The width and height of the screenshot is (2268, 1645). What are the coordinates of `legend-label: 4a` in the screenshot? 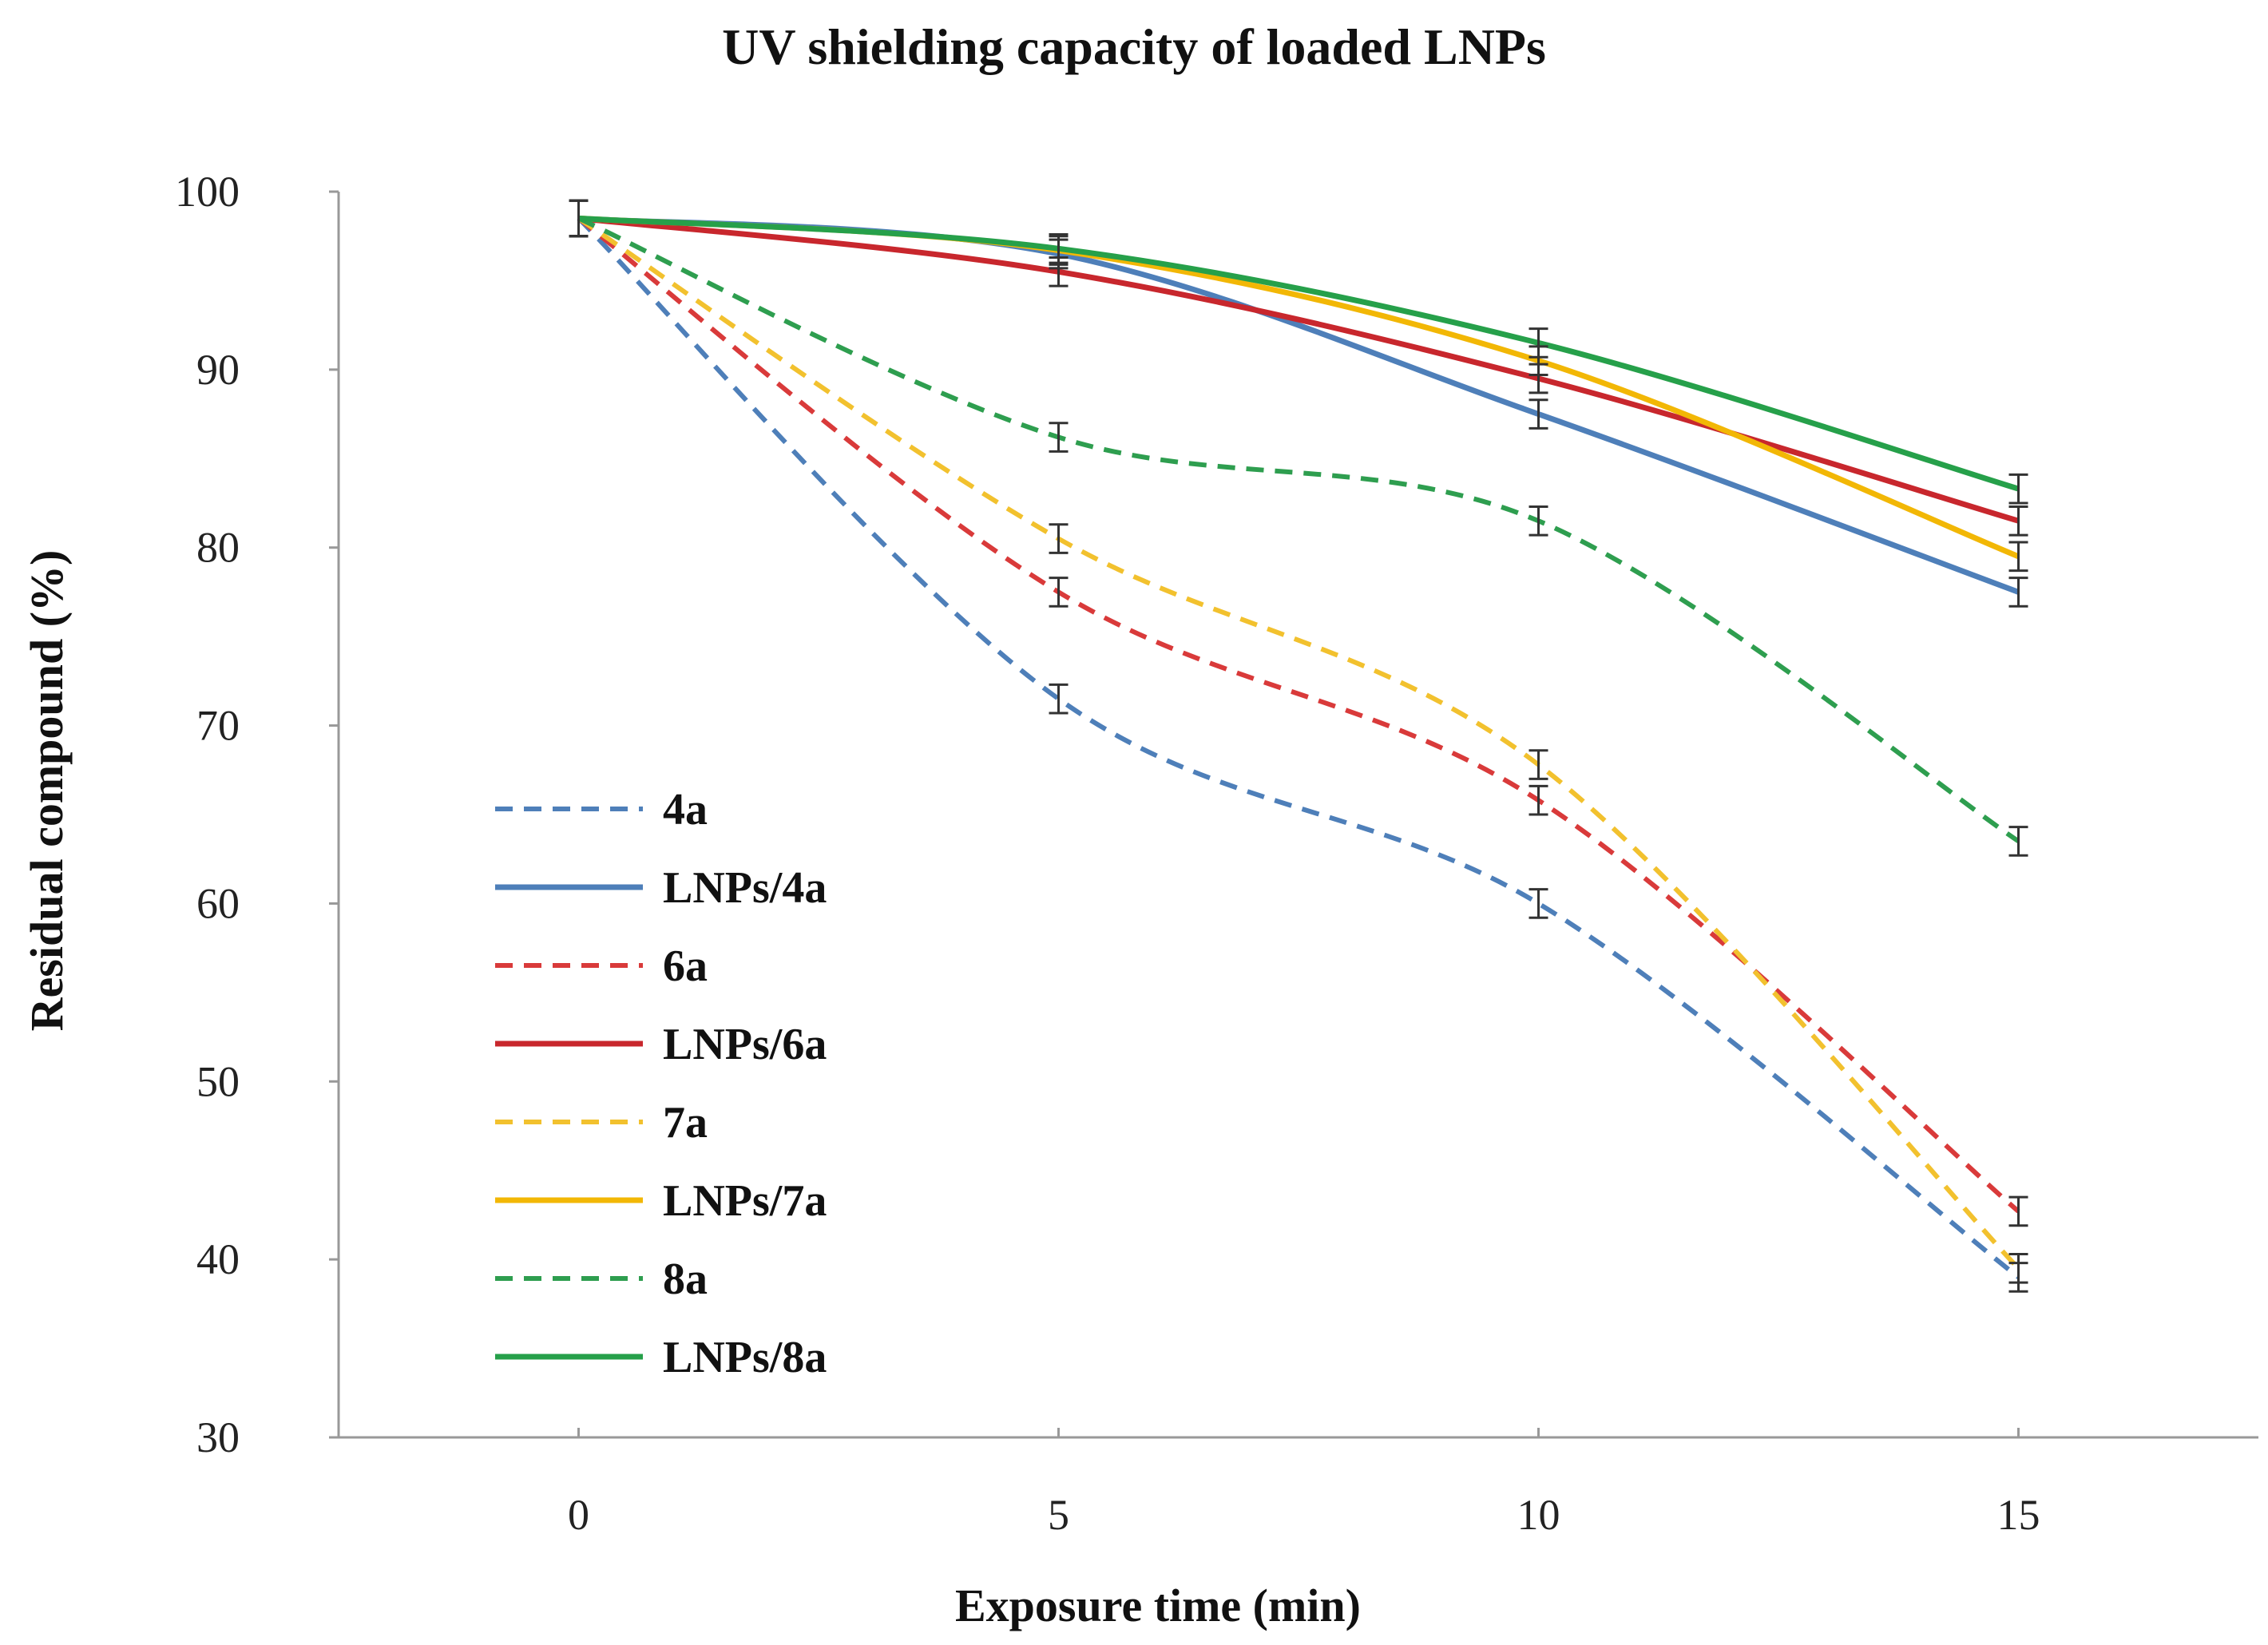 It's located at (686, 809).